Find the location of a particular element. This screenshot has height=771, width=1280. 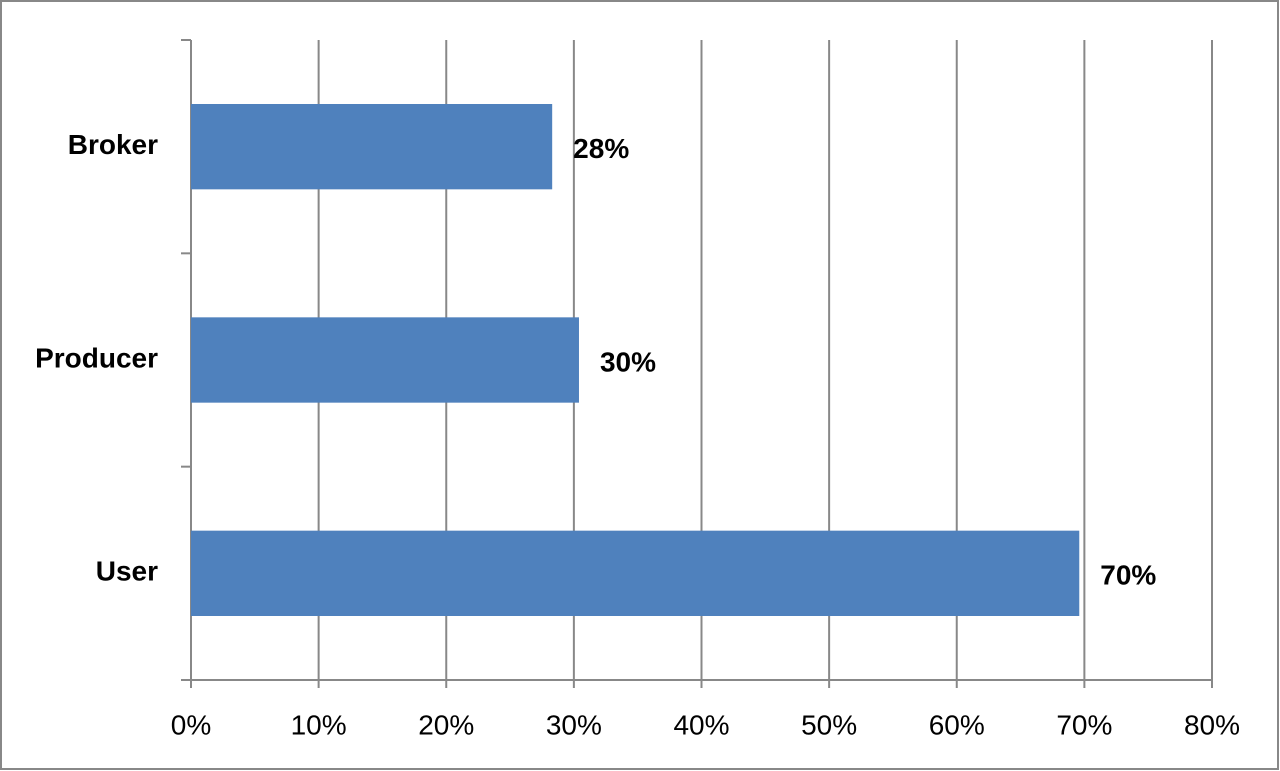

x-tick-label: 50% is located at coordinates (829, 724).